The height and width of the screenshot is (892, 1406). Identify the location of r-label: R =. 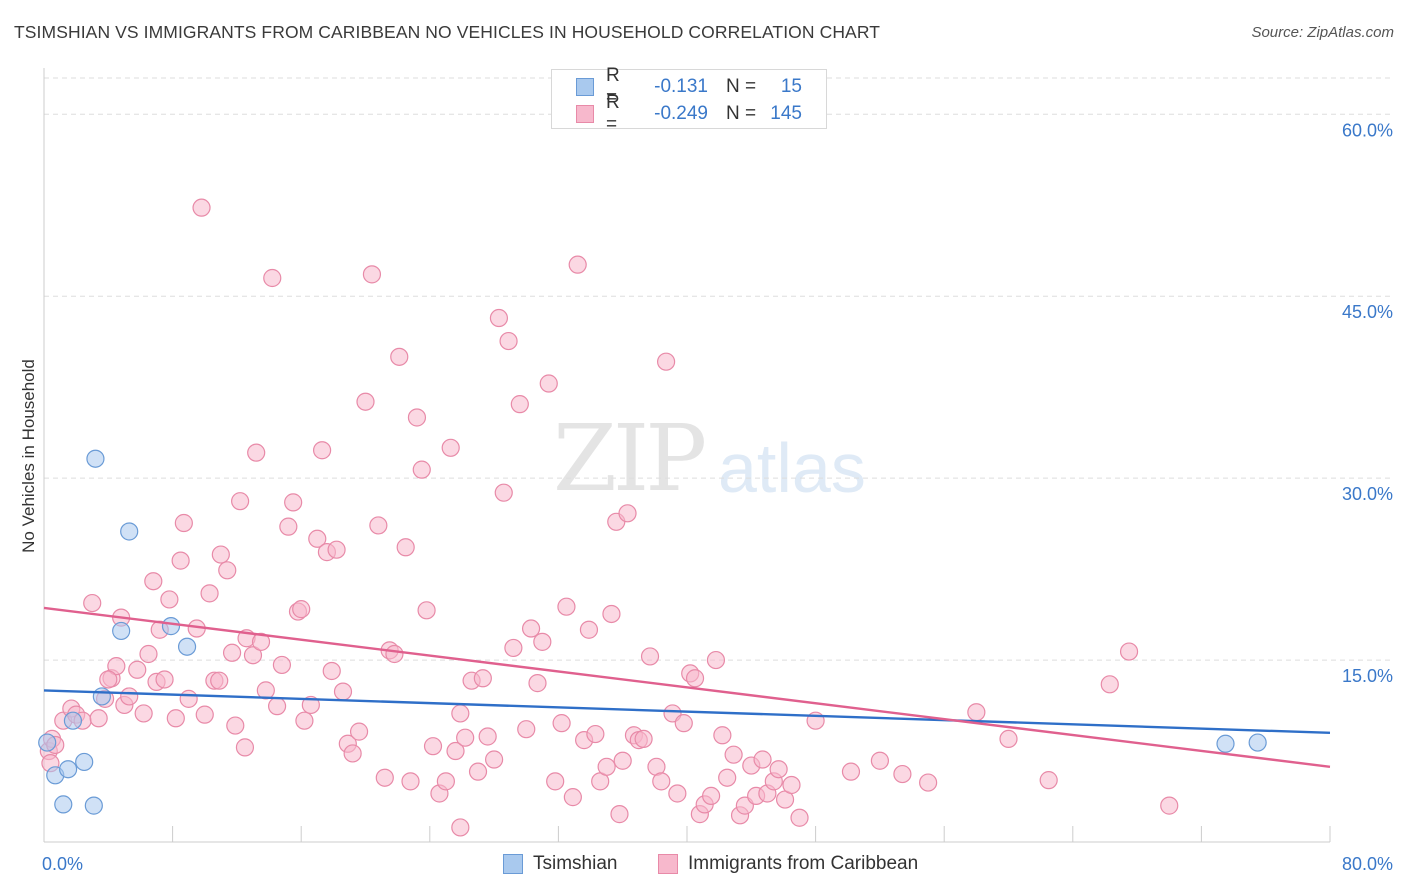
(613, 113).